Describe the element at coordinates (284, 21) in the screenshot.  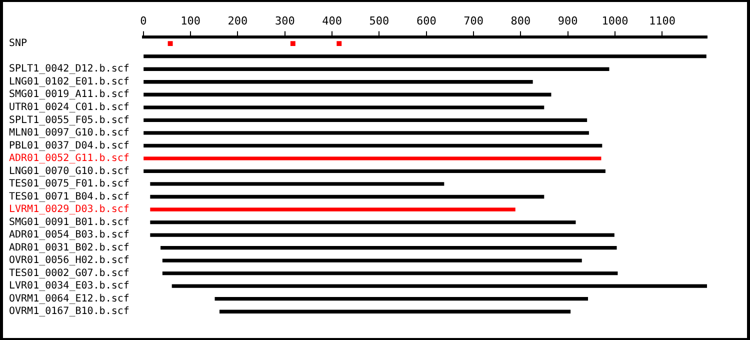
I see `x-tick-label: 300` at that location.